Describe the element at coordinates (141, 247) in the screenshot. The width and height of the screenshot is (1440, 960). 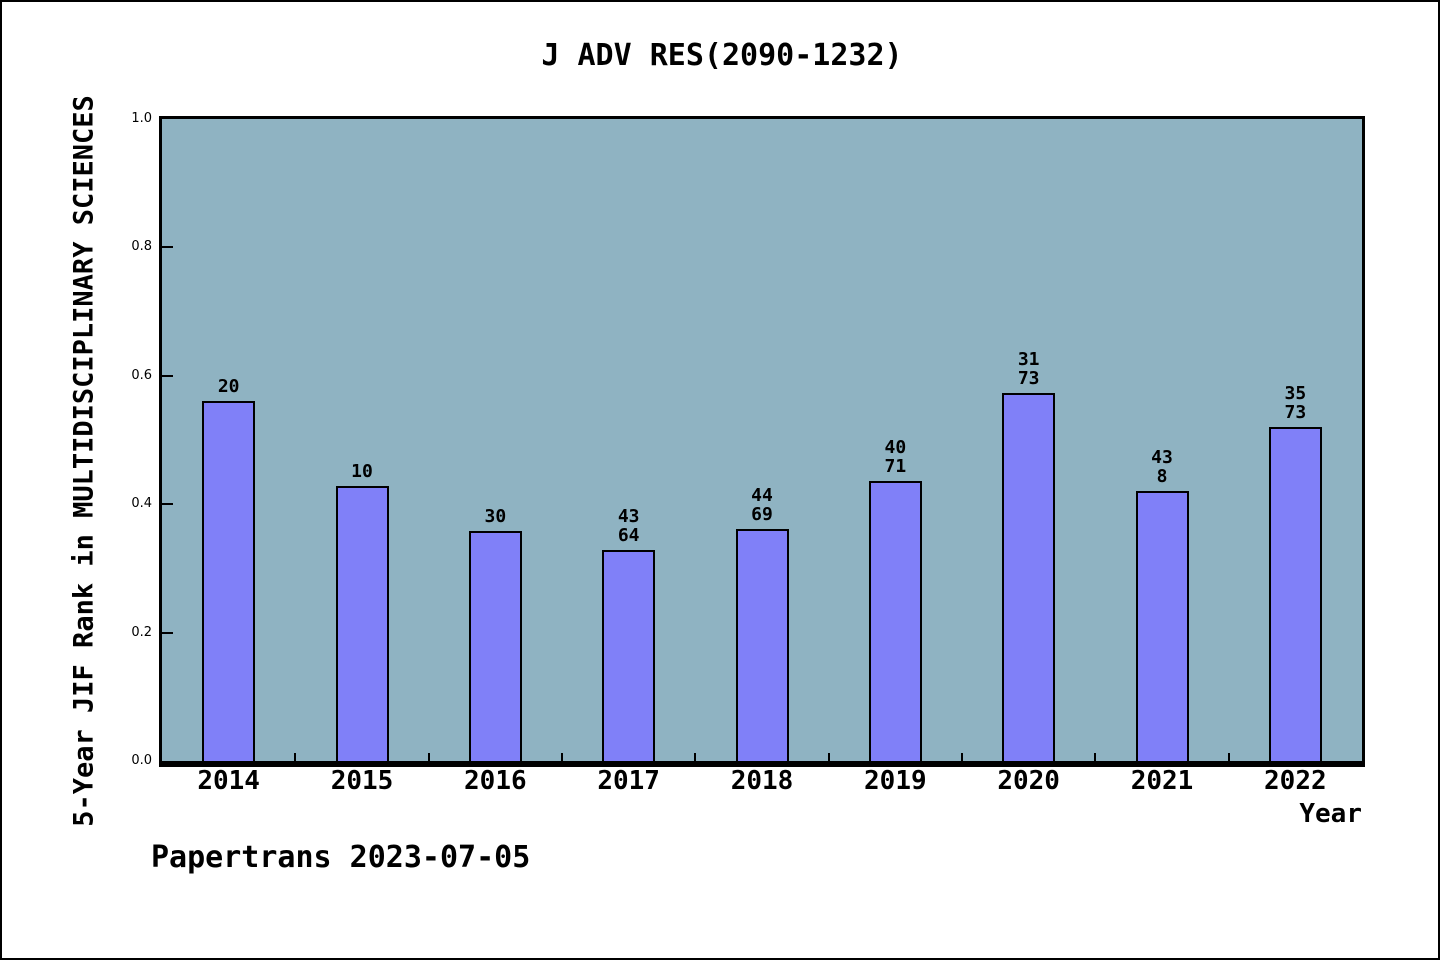
I see `y-tick-label: 0.8` at that location.